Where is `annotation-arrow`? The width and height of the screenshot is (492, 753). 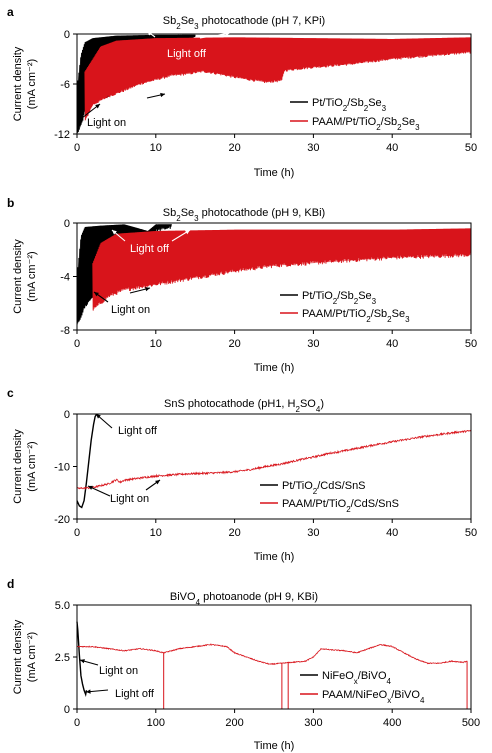
annotation-arrow is located at coordinates (215, 35).